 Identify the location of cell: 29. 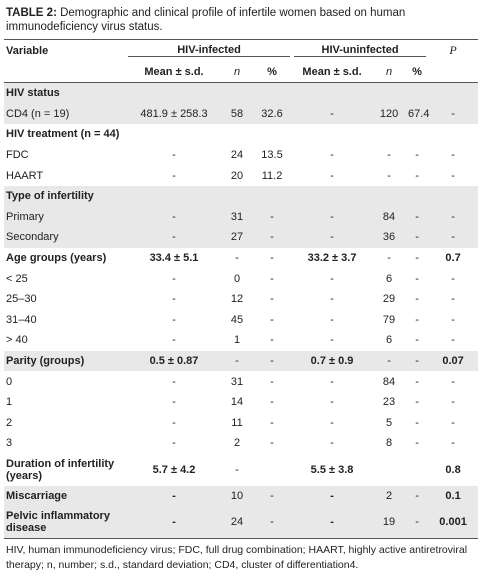
(389, 299).